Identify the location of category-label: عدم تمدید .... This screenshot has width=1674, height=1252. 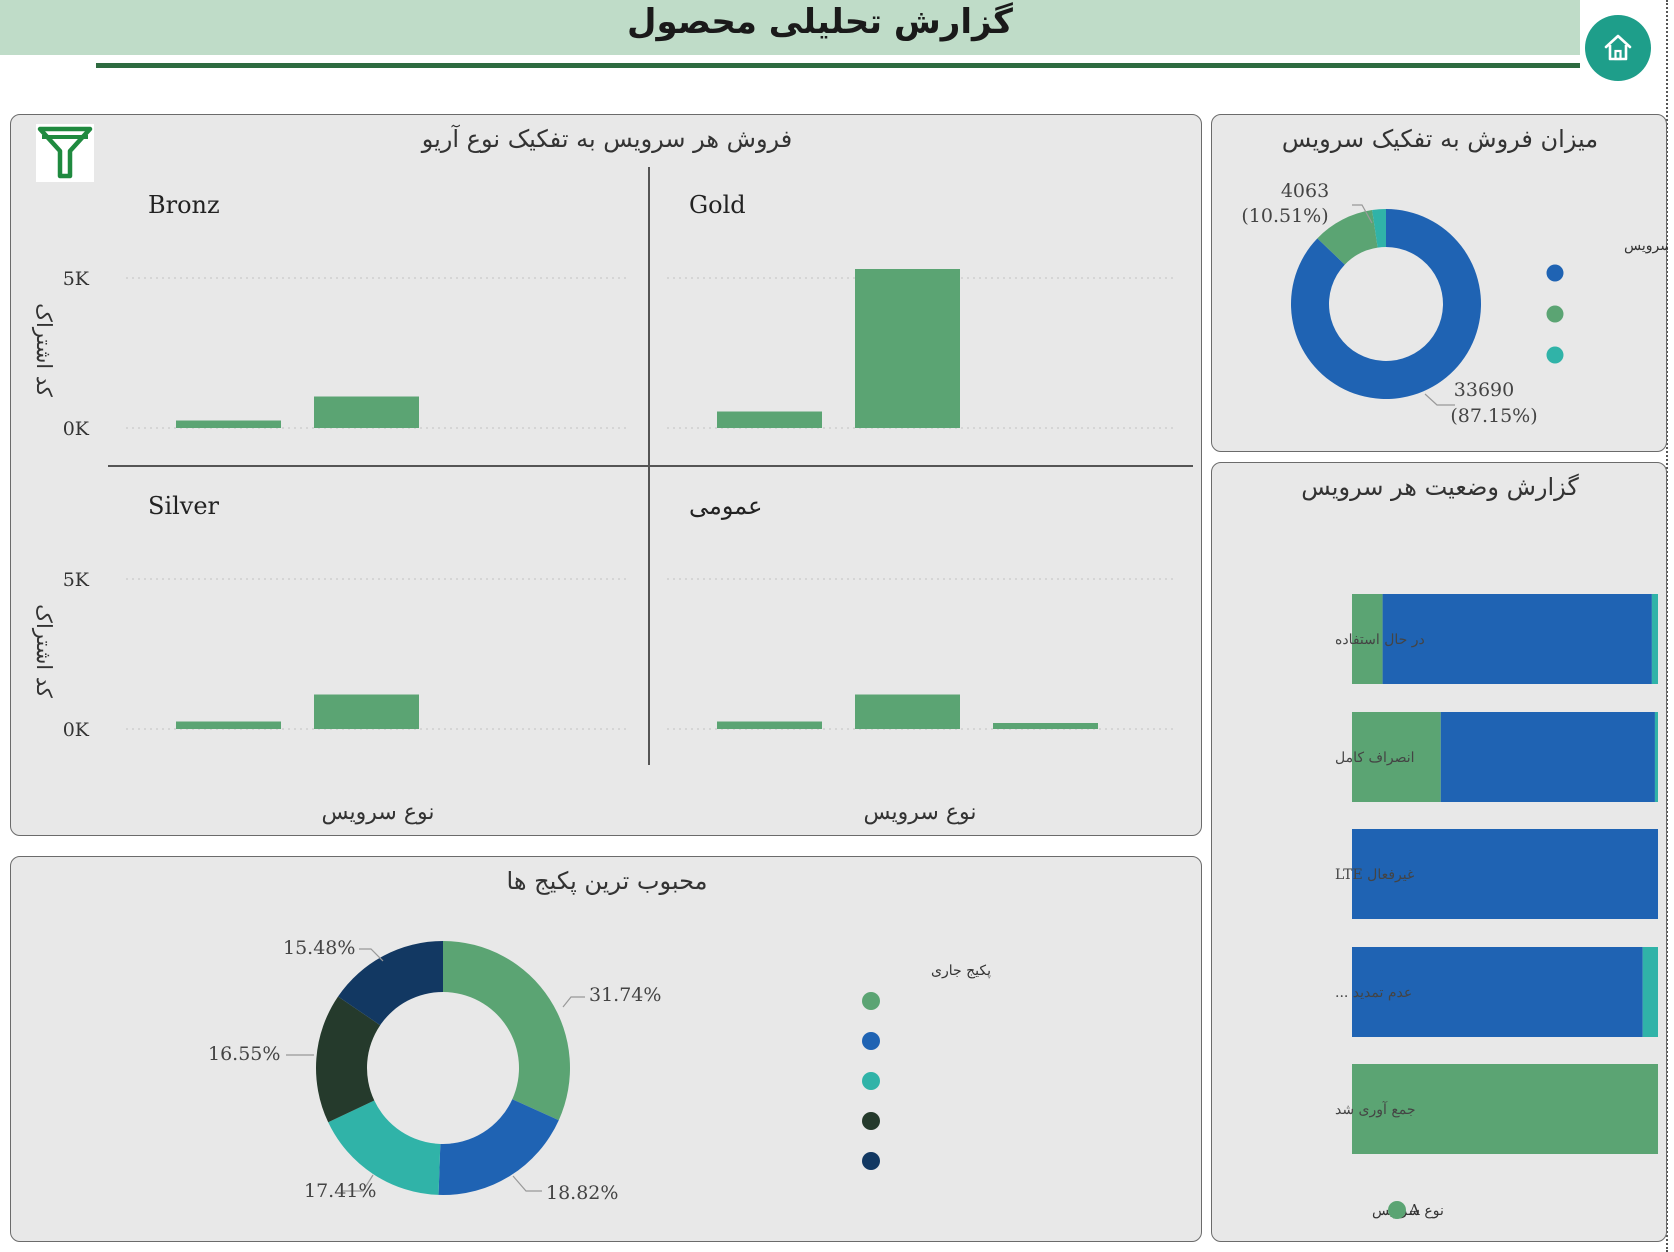
(1373, 993).